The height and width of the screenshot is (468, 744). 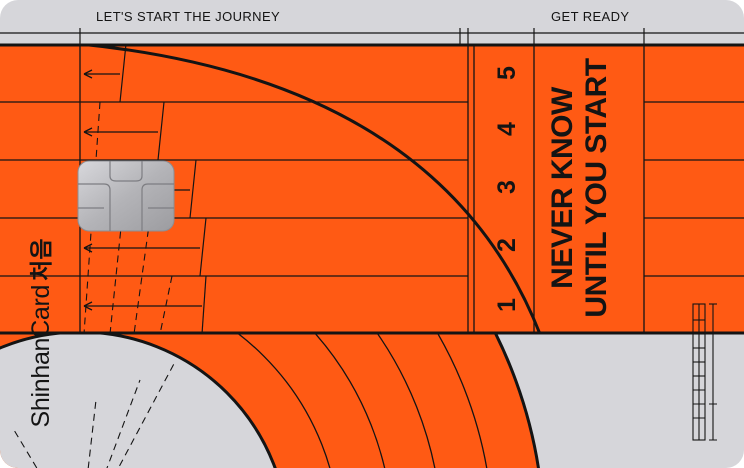 I want to click on lane-number-4: 4, so click(x=507, y=129).